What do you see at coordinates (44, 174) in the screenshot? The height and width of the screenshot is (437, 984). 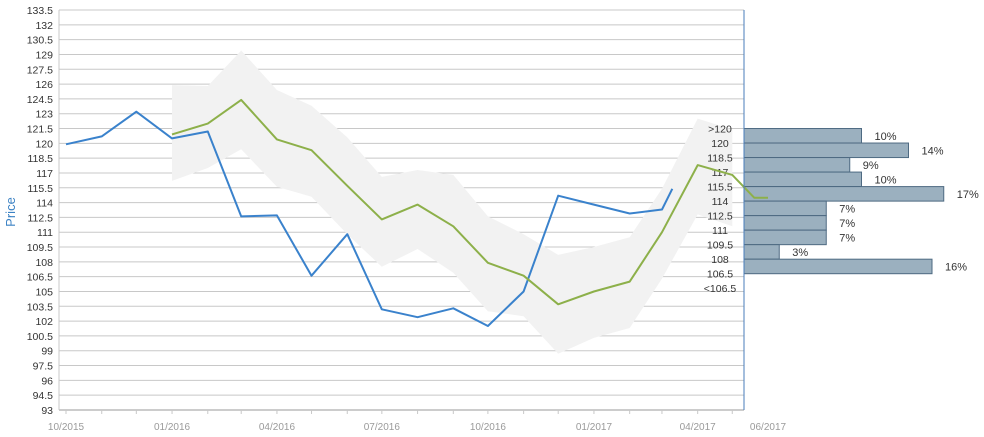 I see `y-tick-label: 117` at bounding box center [44, 174].